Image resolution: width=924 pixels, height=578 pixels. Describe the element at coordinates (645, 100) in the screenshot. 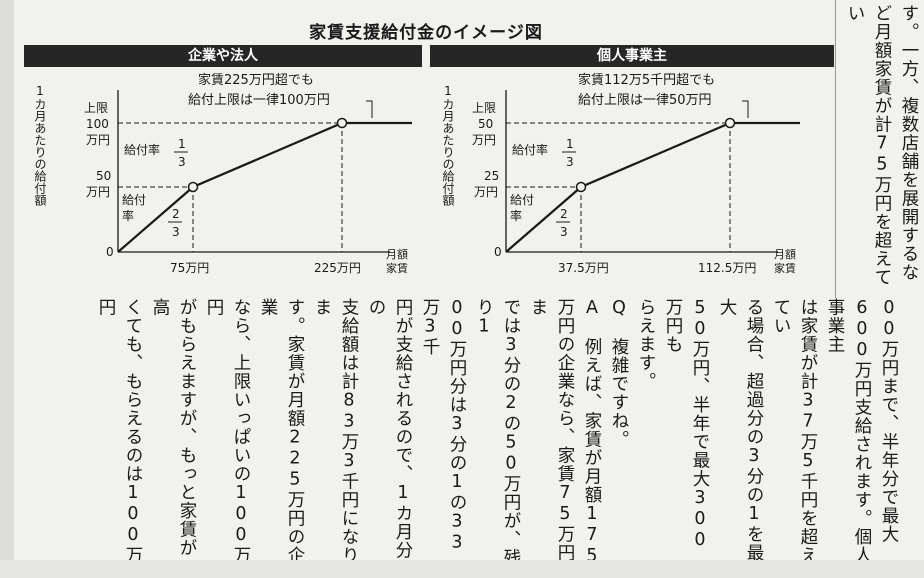

I see `right-note-line2: 給付上限は一律50万円` at that location.